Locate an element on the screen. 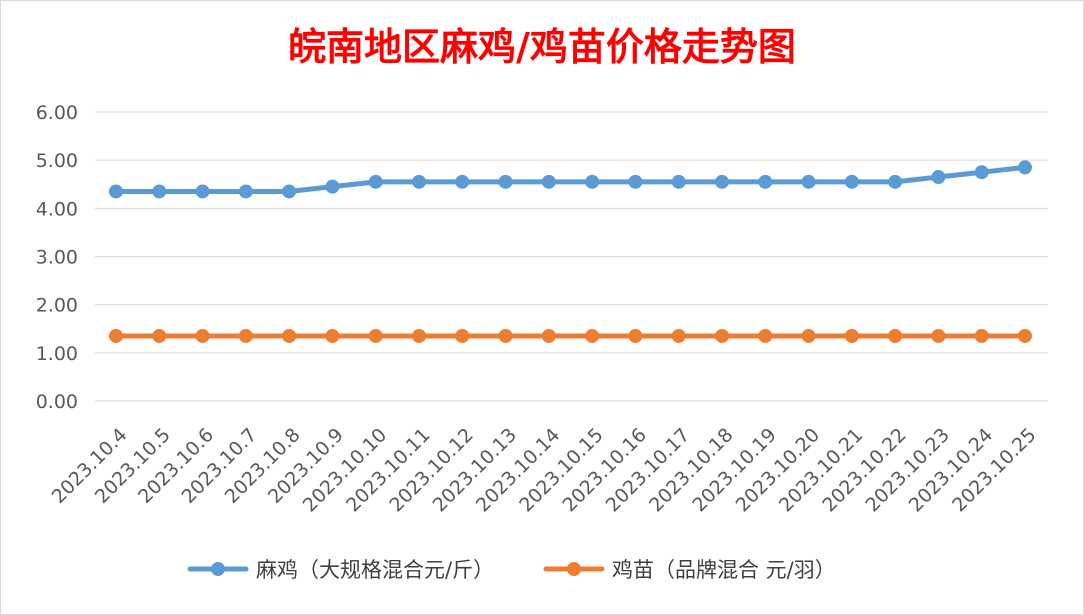 Image resolution: width=1084 pixels, height=615 pixels. y-tick-label: 3.00 is located at coordinates (57, 258).